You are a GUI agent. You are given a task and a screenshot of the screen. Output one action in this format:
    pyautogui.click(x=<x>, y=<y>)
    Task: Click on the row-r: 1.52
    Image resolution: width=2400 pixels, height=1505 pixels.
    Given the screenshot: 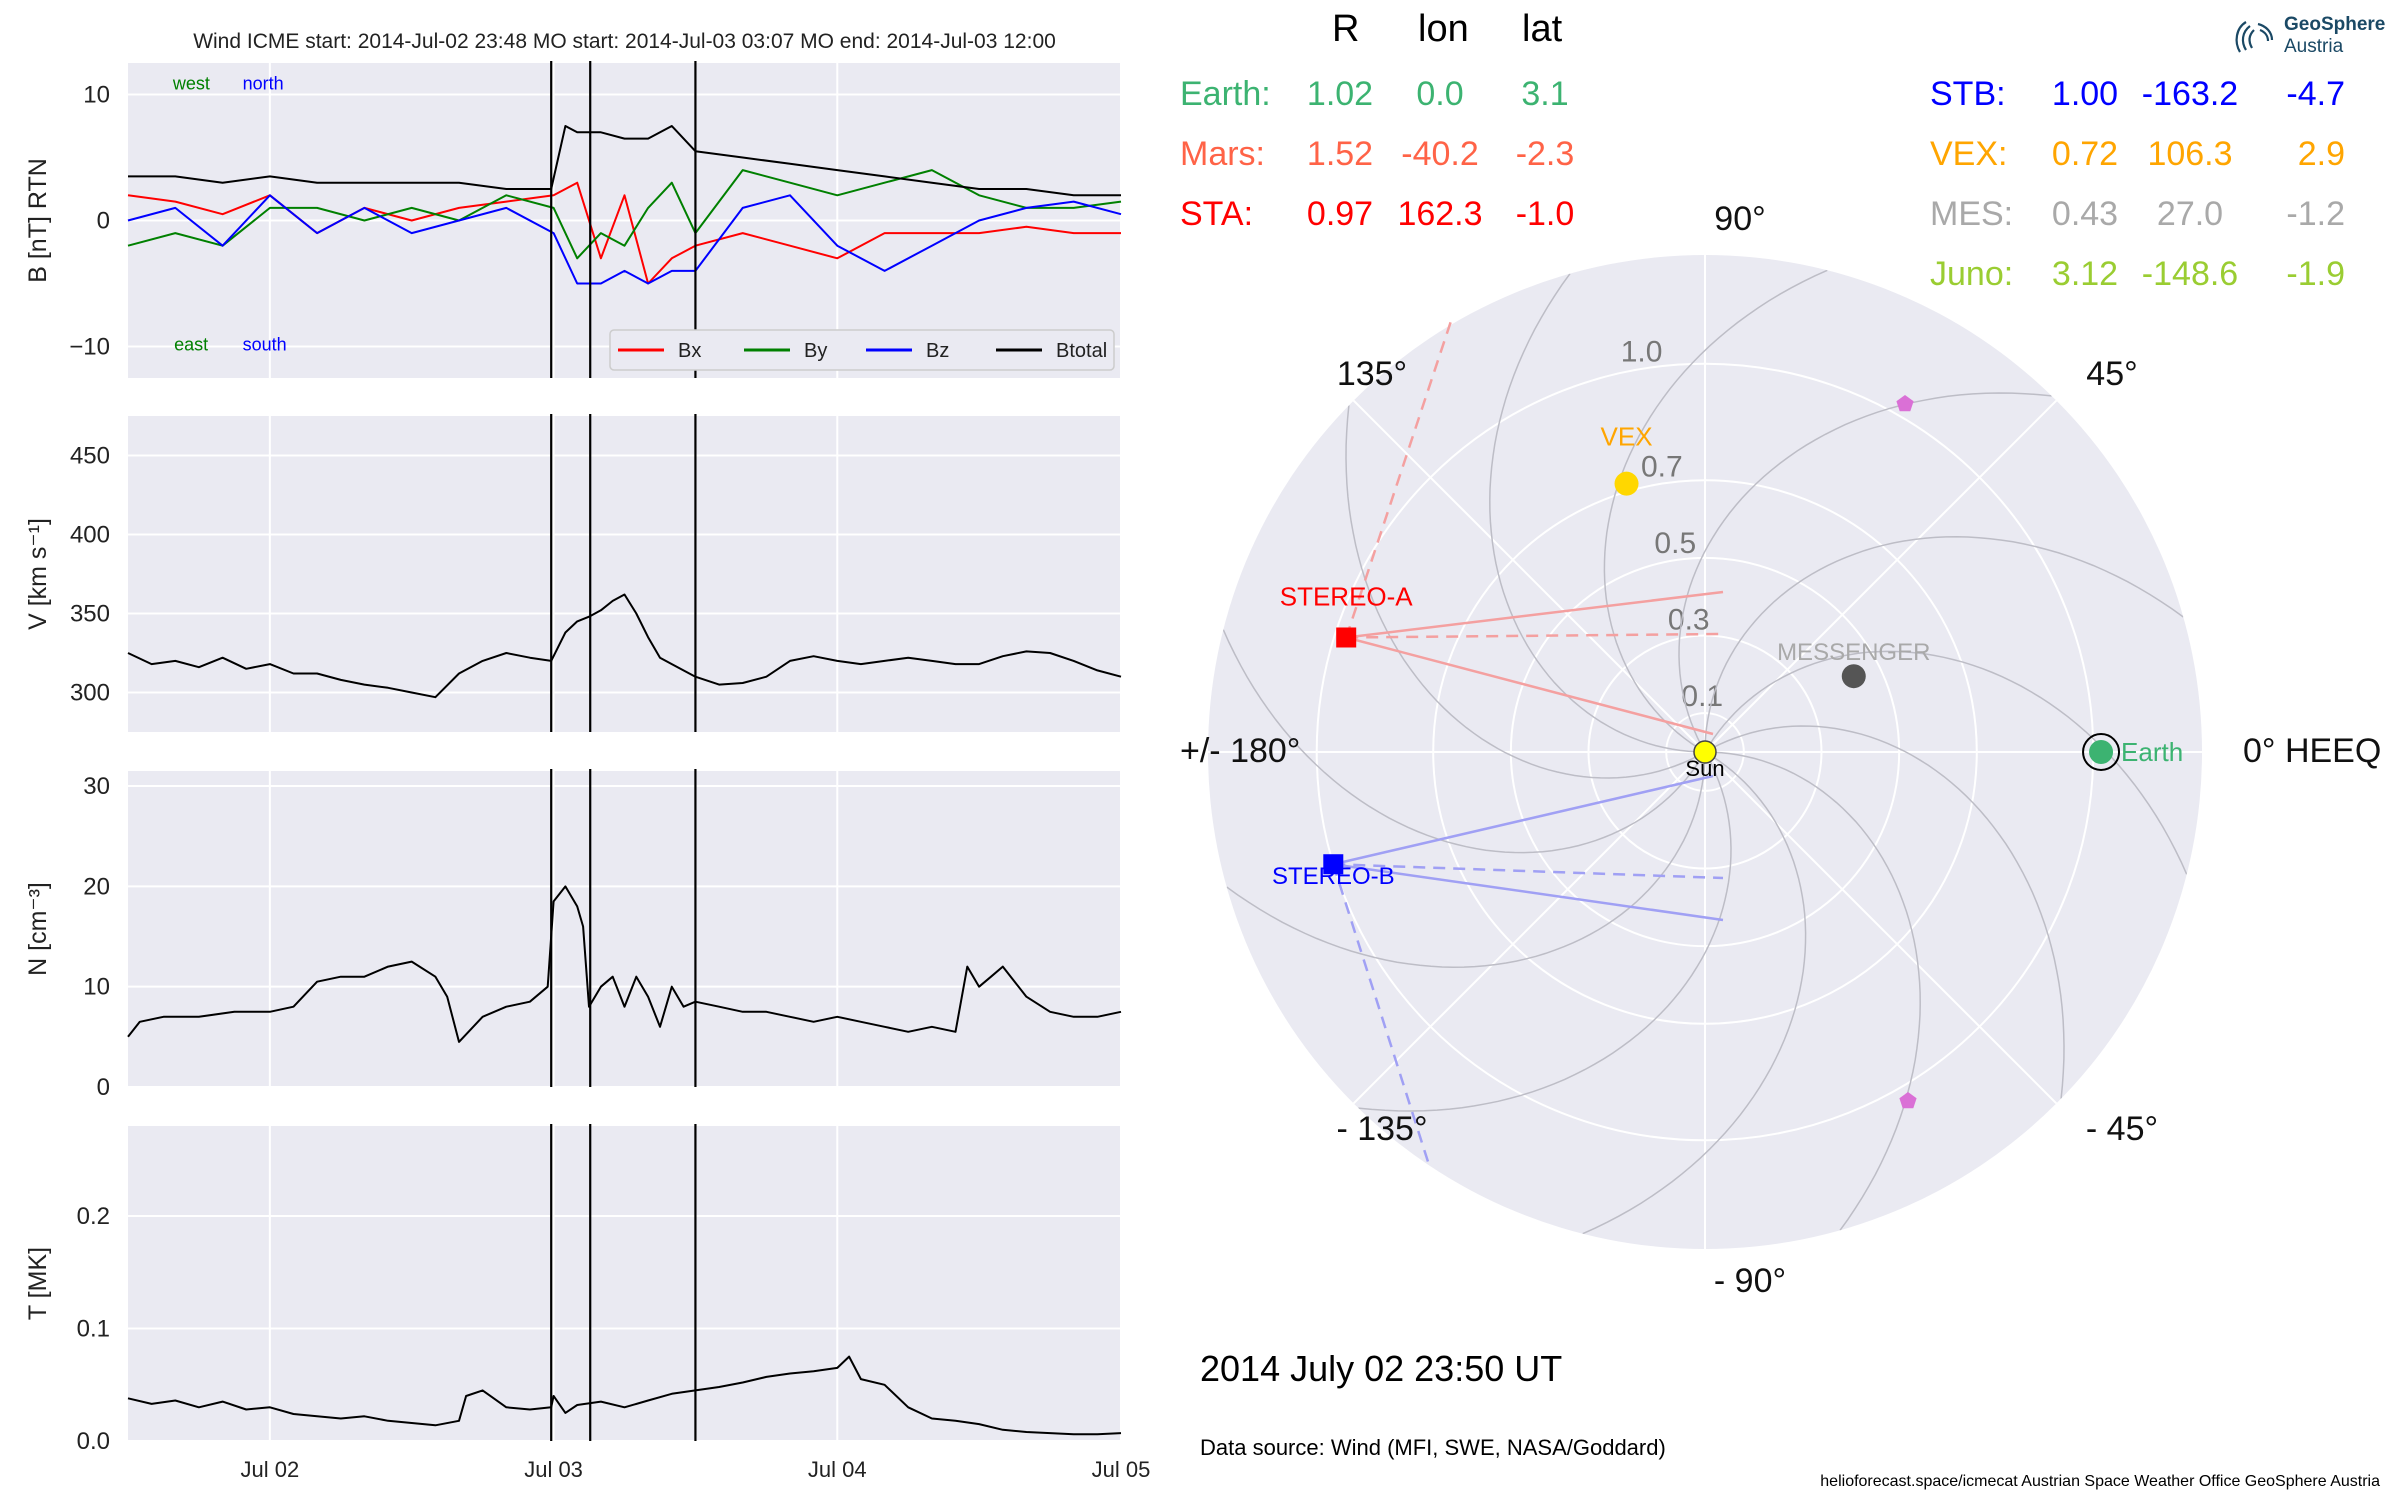 What is the action you would take?
    pyautogui.click(x=1340, y=154)
    